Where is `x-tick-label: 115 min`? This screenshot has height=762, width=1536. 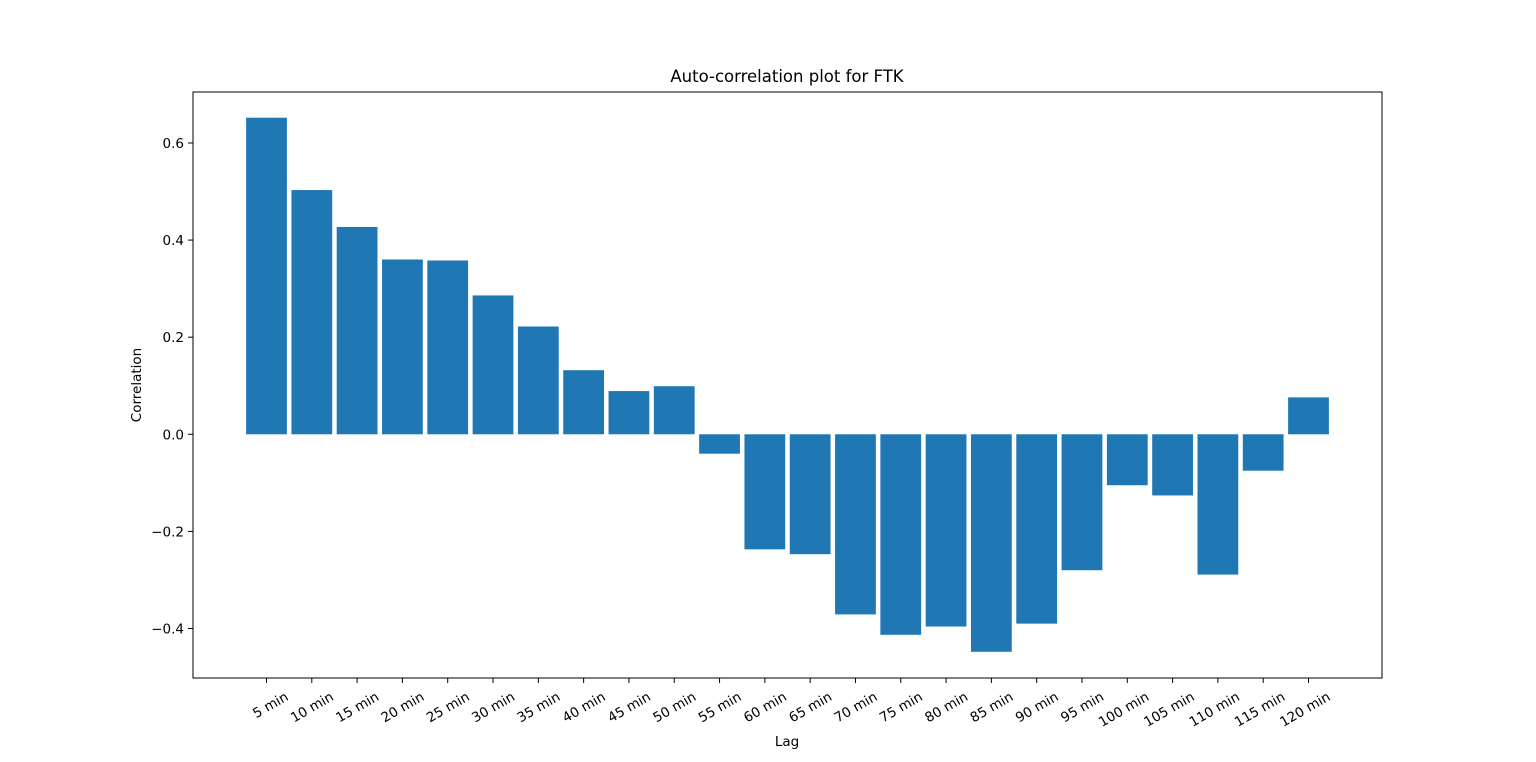
x-tick-label: 115 min is located at coordinates (1260, 710).